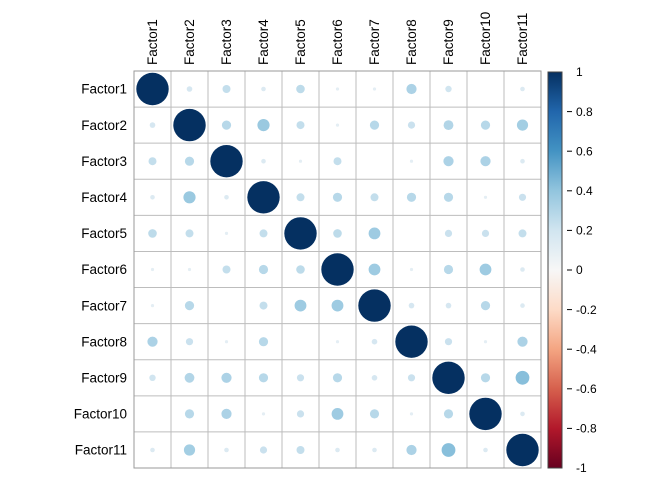 Image resolution: width=672 pixels, height=480 pixels. I want to click on x-axis-label: Factor5, so click(300, 42).